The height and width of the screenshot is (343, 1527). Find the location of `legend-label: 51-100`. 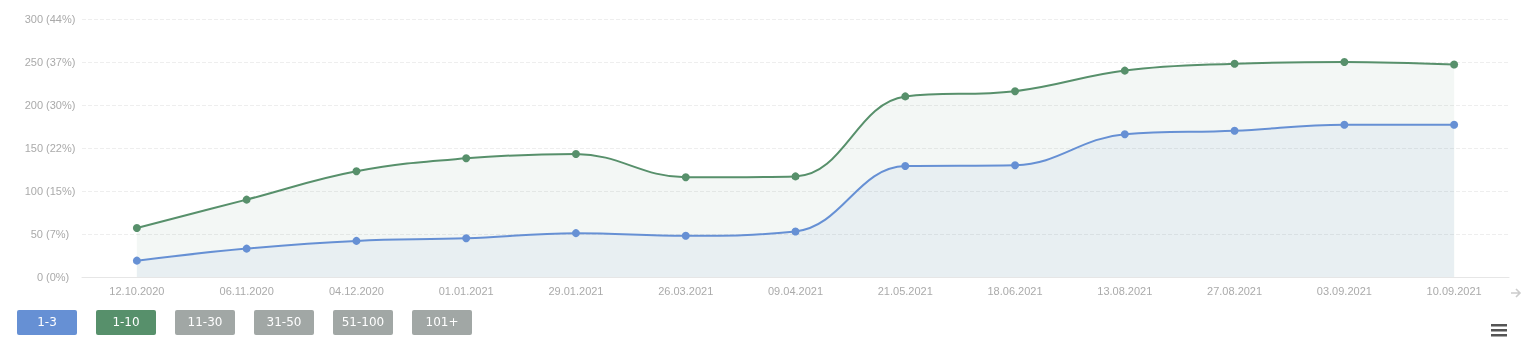

legend-label: 51-100 is located at coordinates (363, 322).